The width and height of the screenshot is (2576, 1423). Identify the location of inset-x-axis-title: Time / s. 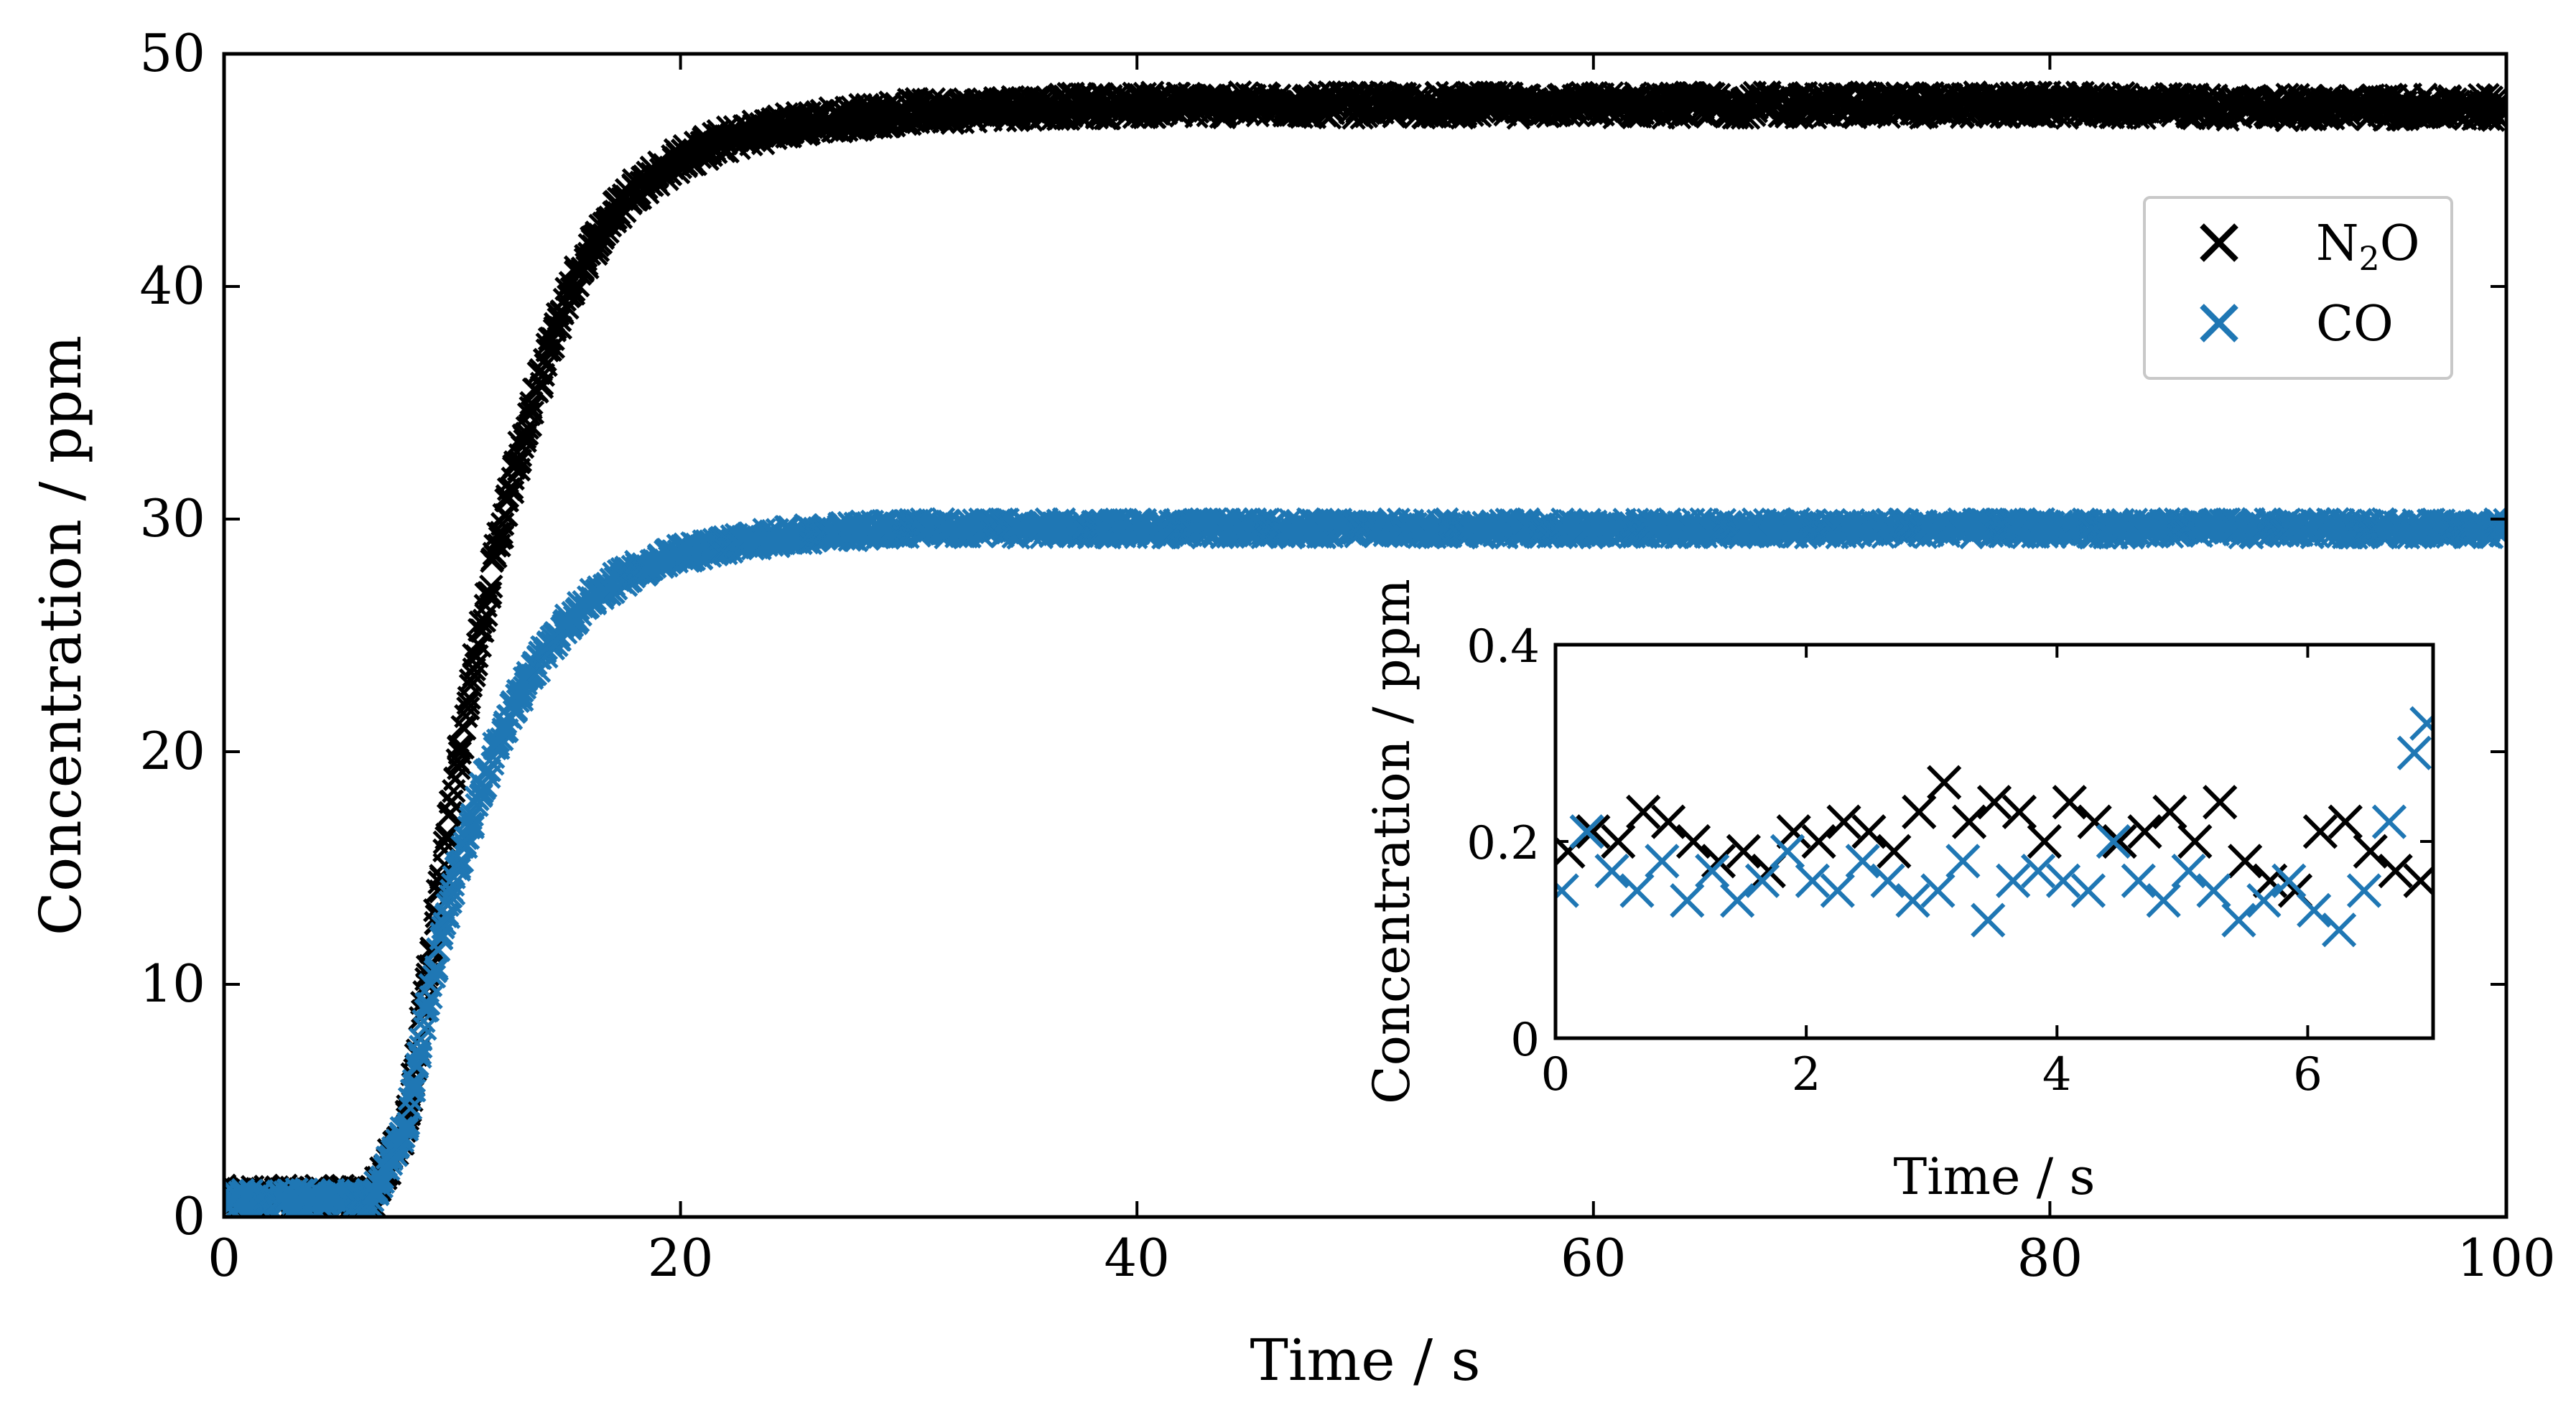
(1995, 1176).